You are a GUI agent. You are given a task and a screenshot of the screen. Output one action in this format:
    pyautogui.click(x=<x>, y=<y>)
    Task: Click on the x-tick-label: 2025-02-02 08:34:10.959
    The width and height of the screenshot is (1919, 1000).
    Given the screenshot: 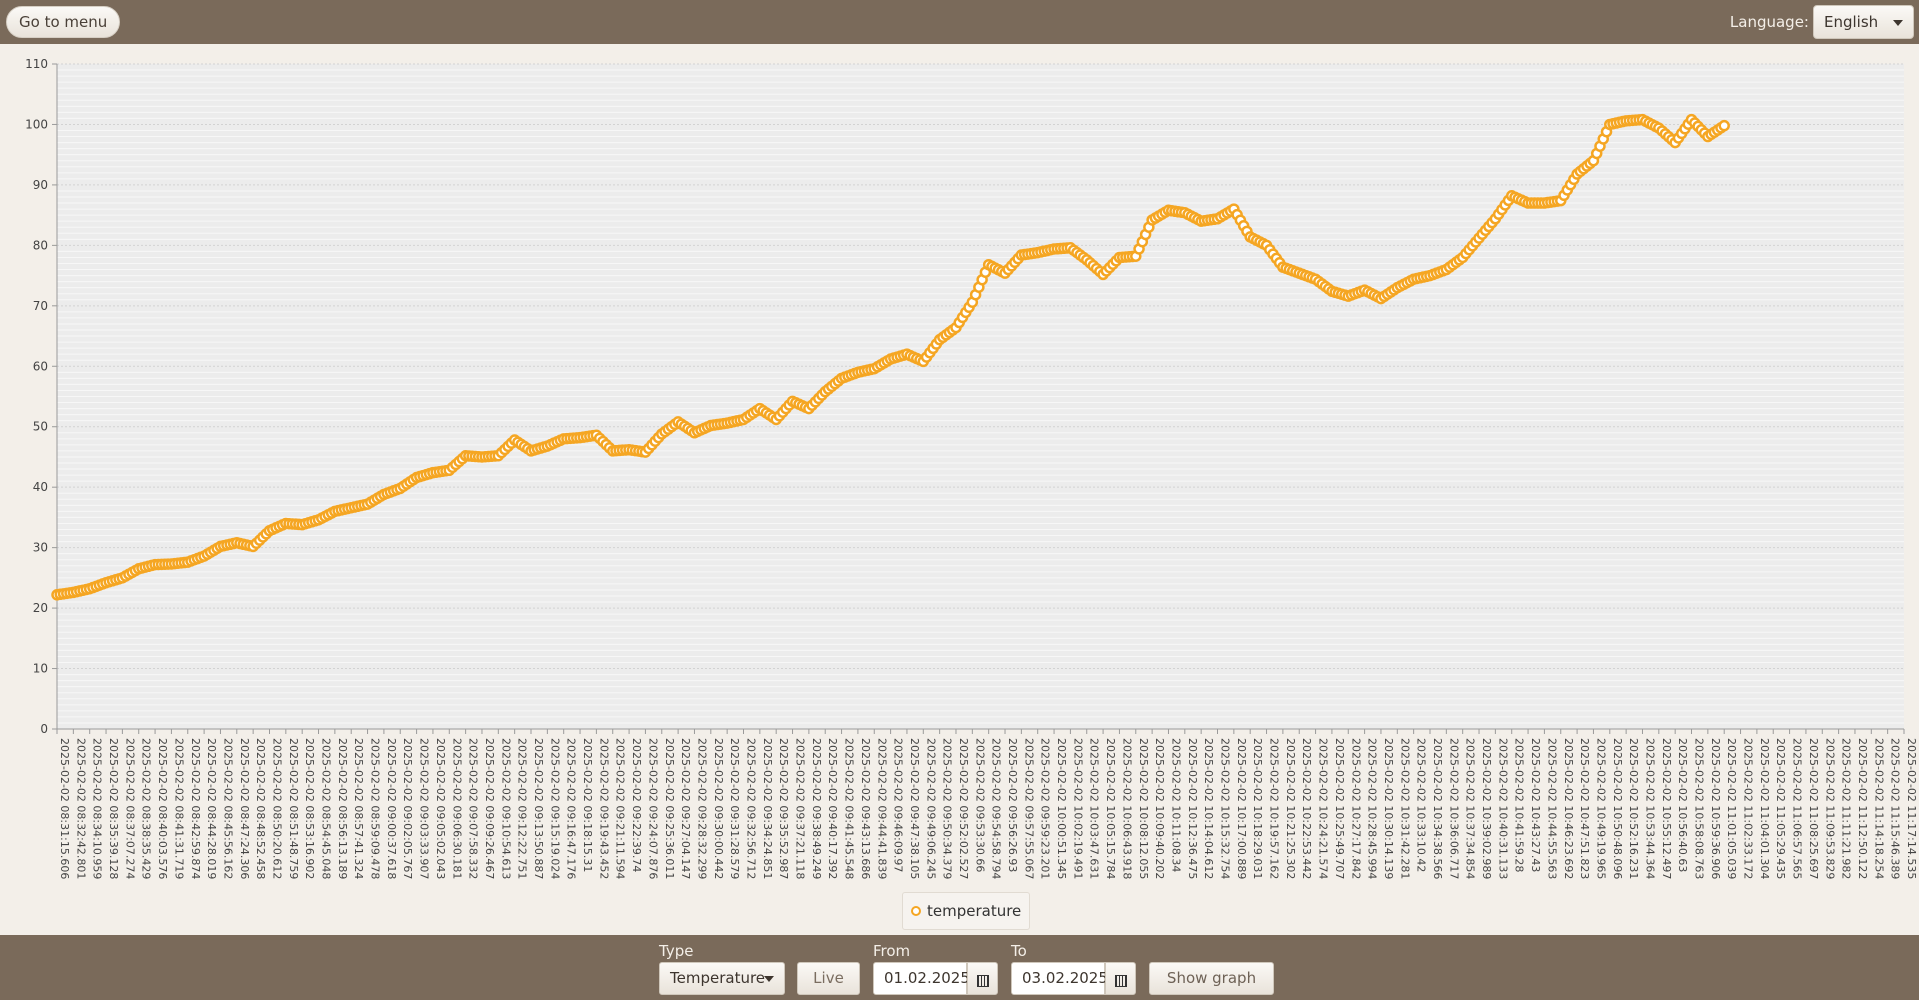 What is the action you would take?
    pyautogui.click(x=97, y=808)
    